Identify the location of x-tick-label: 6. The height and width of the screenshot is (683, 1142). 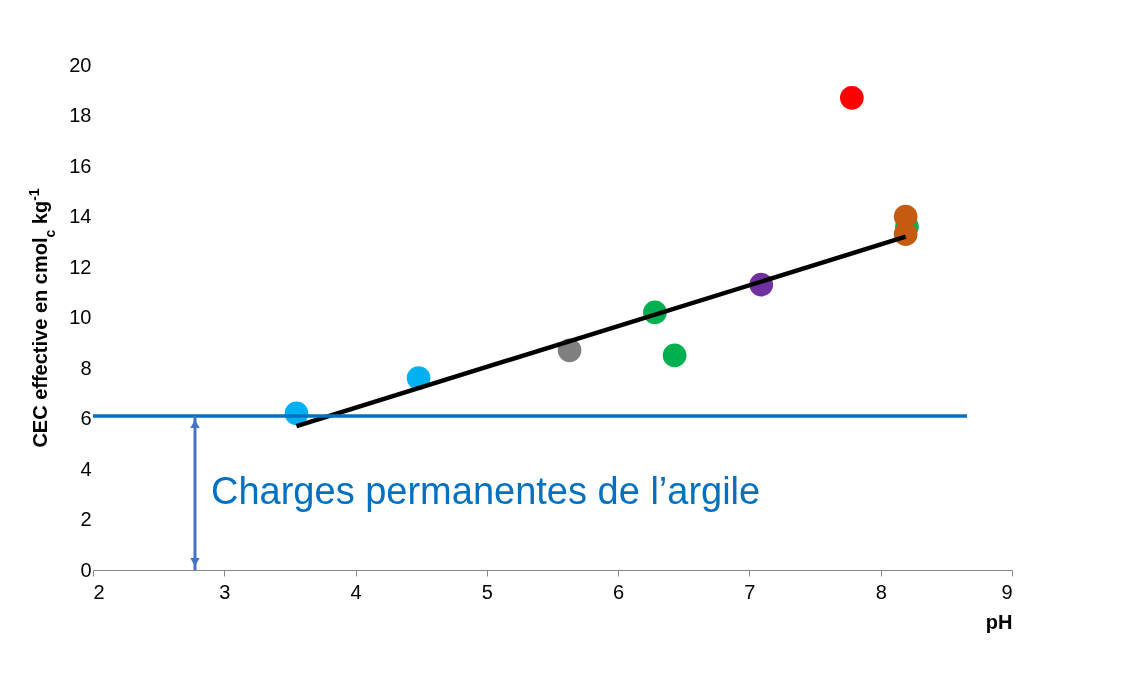
(619, 591).